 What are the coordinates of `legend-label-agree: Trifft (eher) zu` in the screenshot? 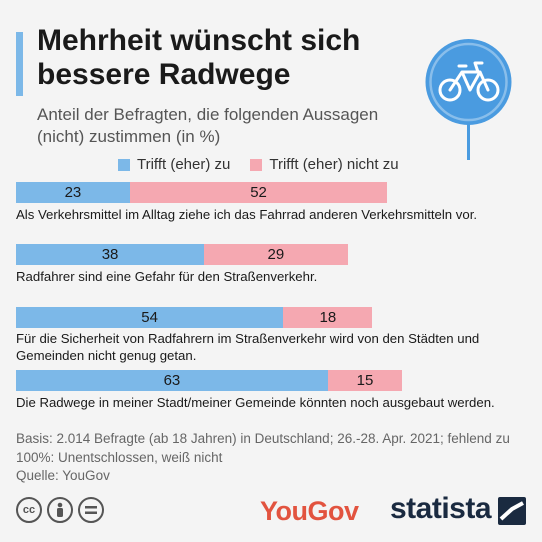 It's located at (184, 164).